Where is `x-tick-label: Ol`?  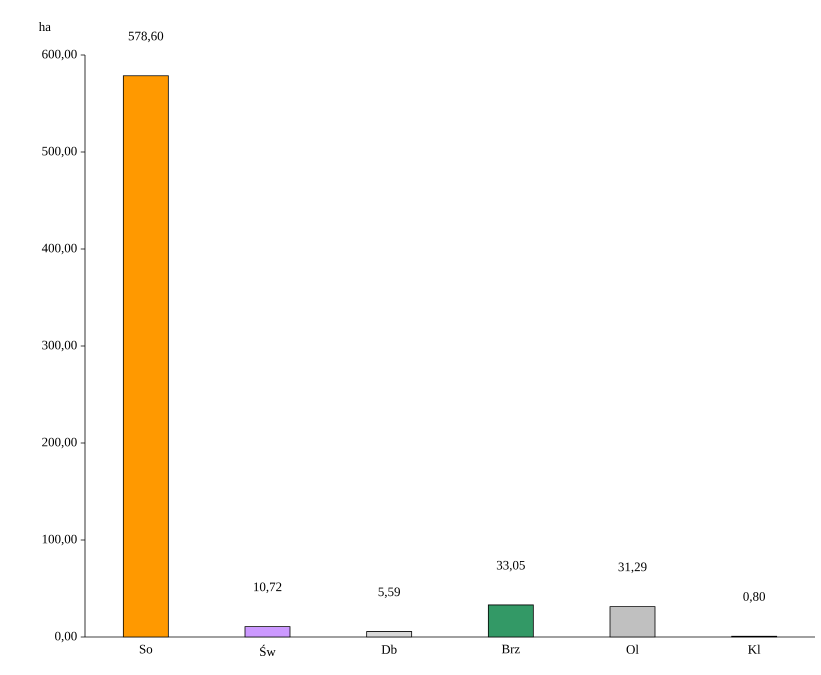
x-tick-label: Ol is located at coordinates (632, 649).